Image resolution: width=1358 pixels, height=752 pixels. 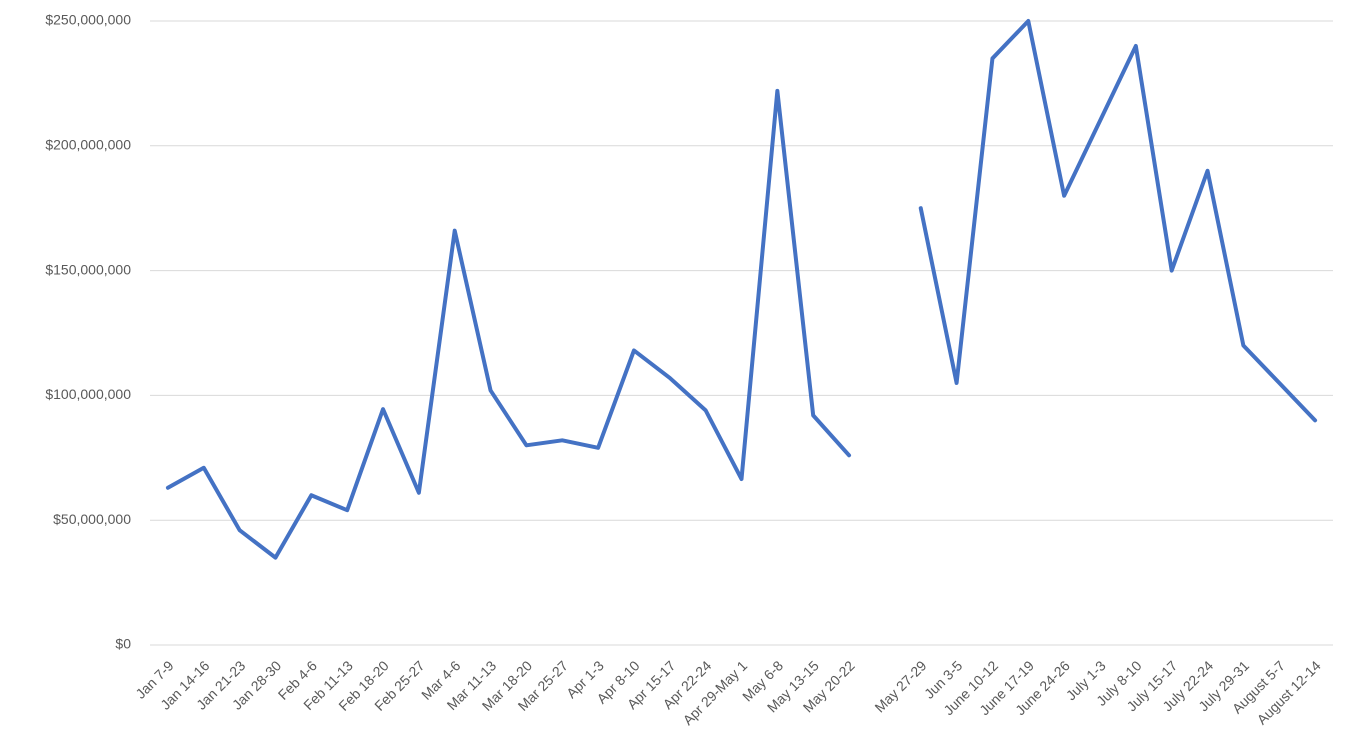 What do you see at coordinates (88, 269) in the screenshot?
I see `y-tick-label: $150,000,000` at bounding box center [88, 269].